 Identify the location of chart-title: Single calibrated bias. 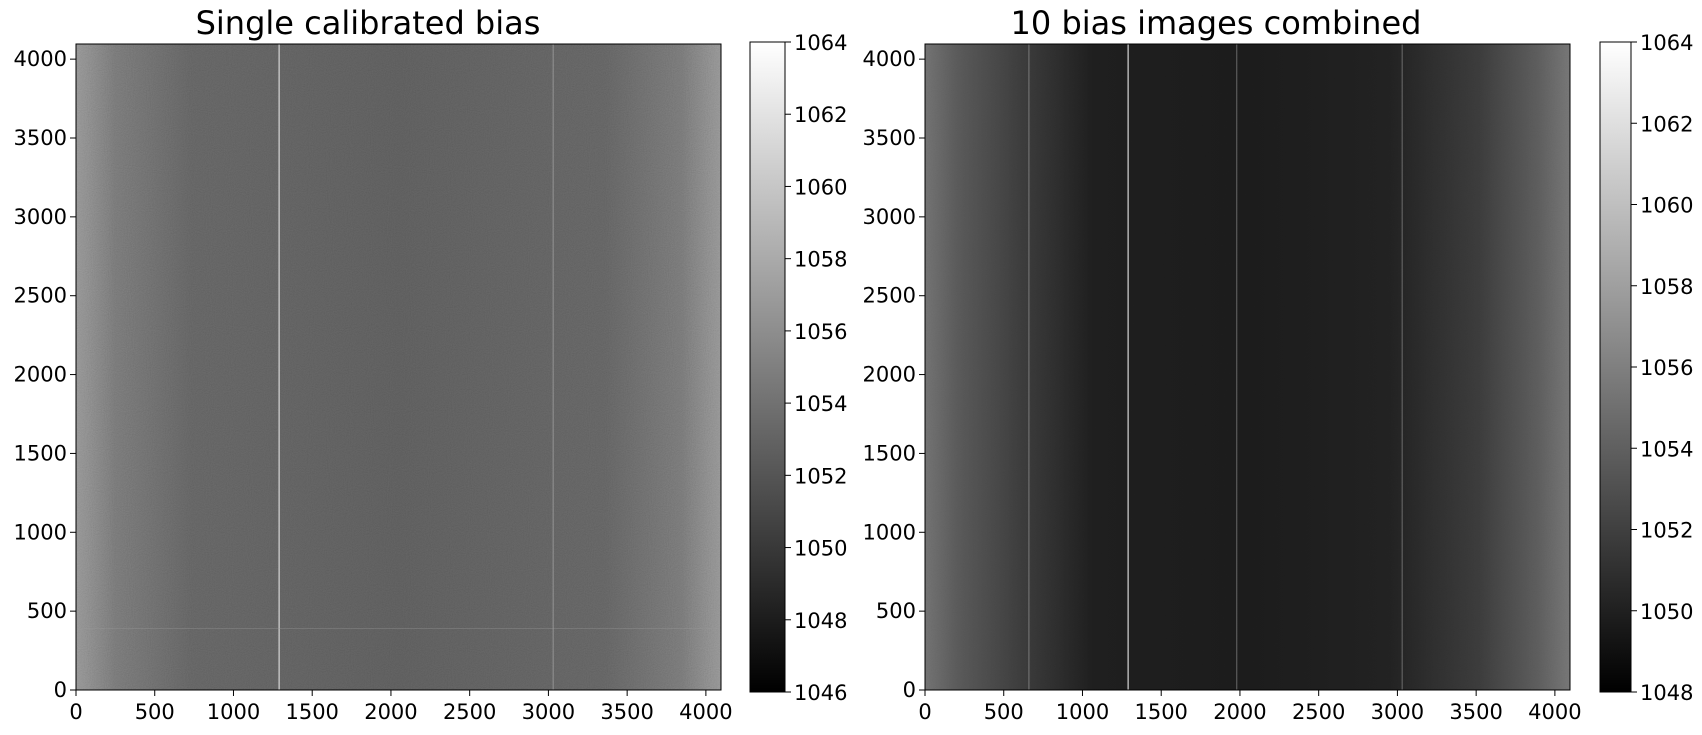
(368, 23).